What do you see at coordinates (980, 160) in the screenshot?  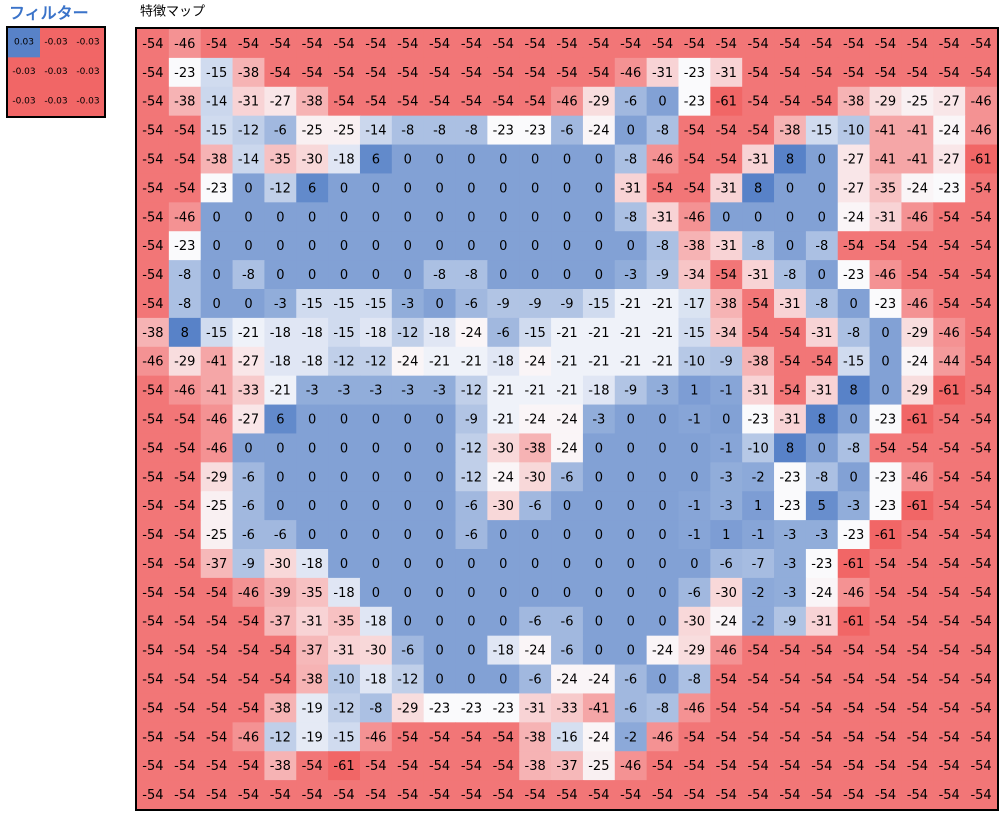 I see `cell-value: -61` at bounding box center [980, 160].